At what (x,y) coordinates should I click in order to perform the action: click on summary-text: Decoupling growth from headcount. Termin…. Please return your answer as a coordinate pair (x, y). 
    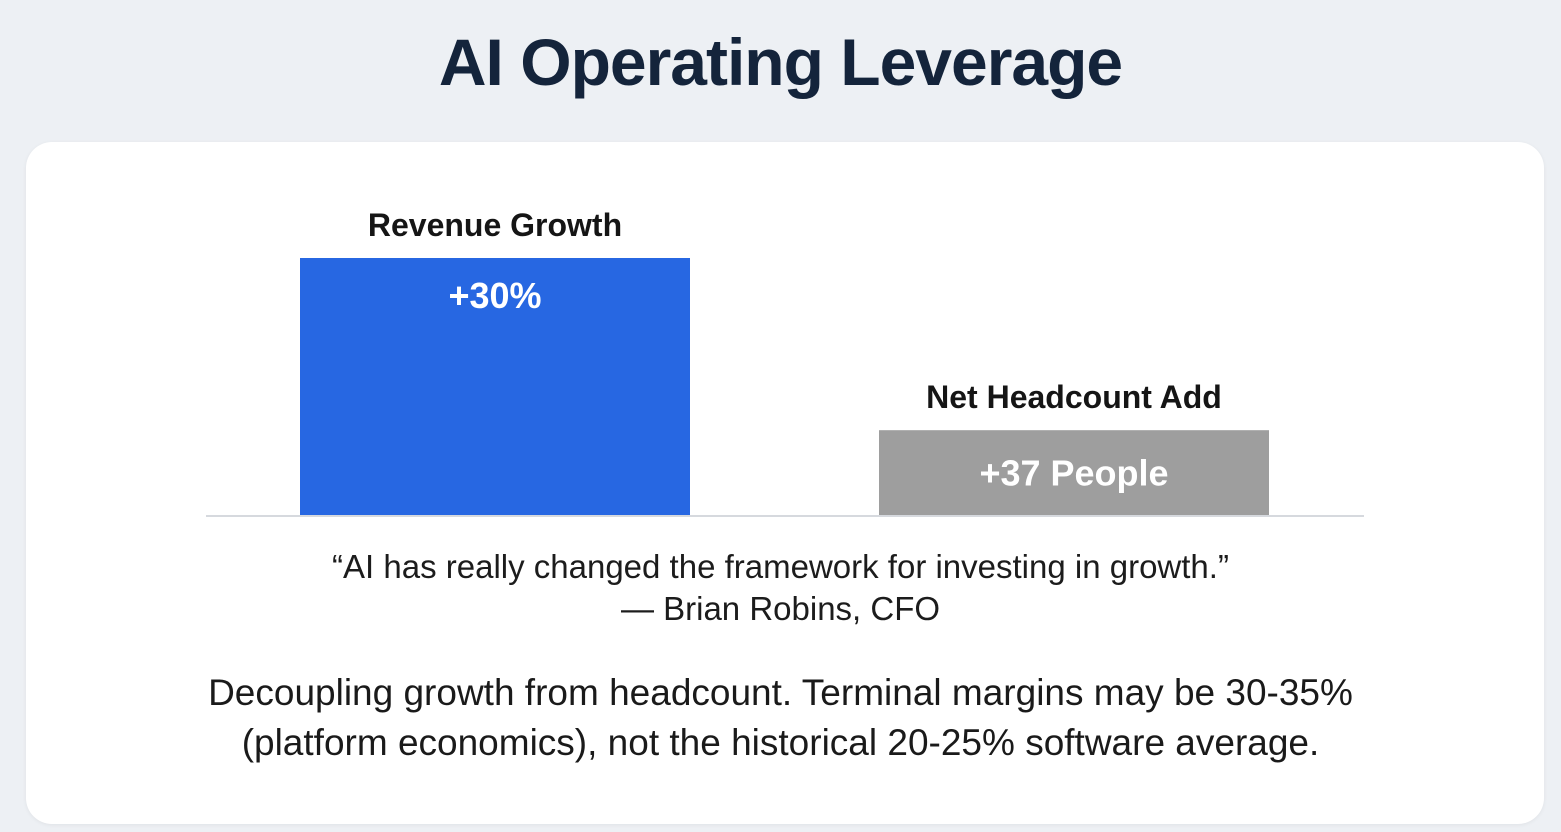
    Looking at the image, I should click on (780, 718).